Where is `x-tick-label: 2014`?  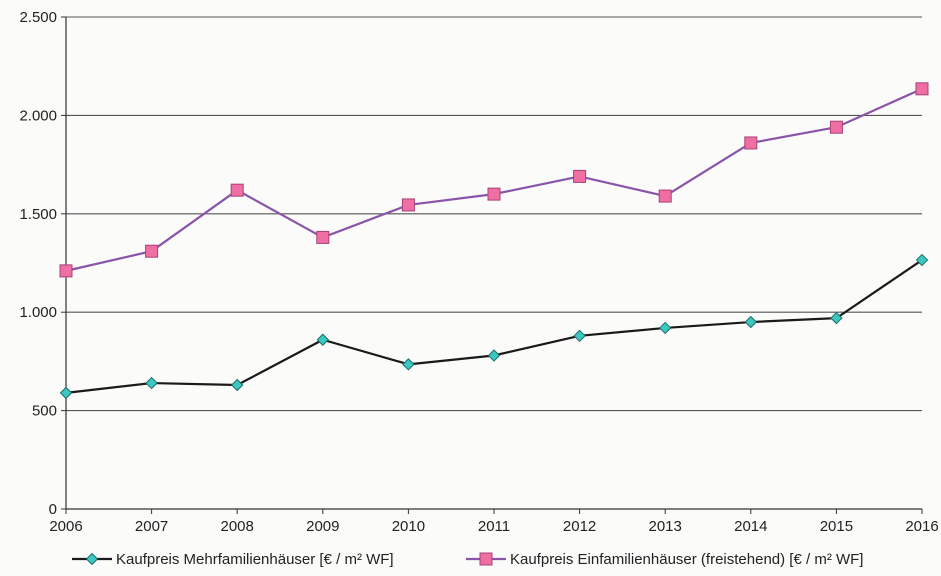
x-tick-label: 2014 is located at coordinates (750, 526).